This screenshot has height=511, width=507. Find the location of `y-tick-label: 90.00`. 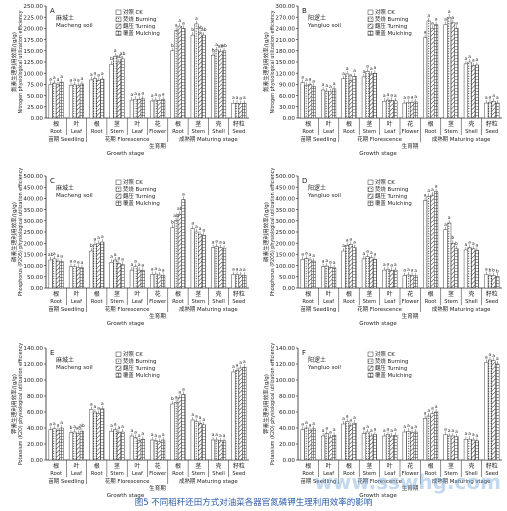

y-tick-label: 90.00 is located at coordinates (287, 86).